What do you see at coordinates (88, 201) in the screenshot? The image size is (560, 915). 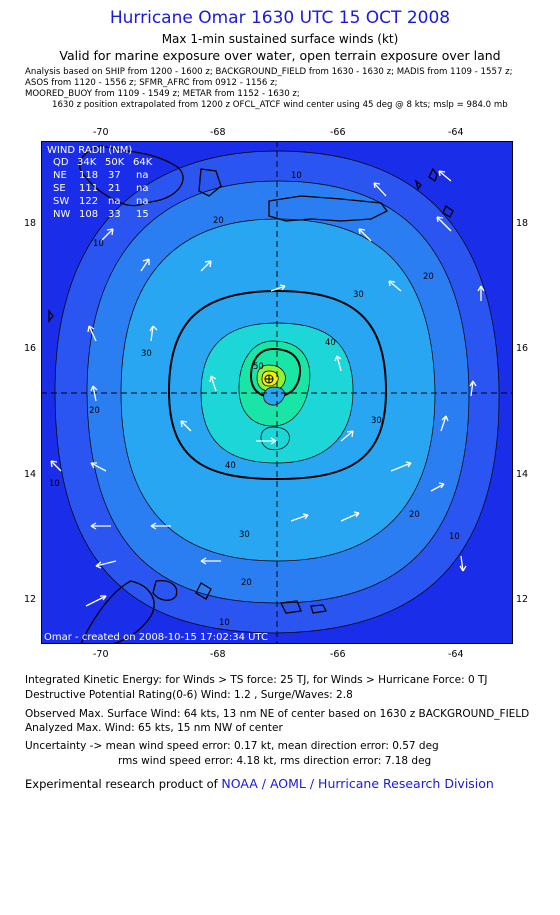 I see `radii-value: 122` at bounding box center [88, 201].